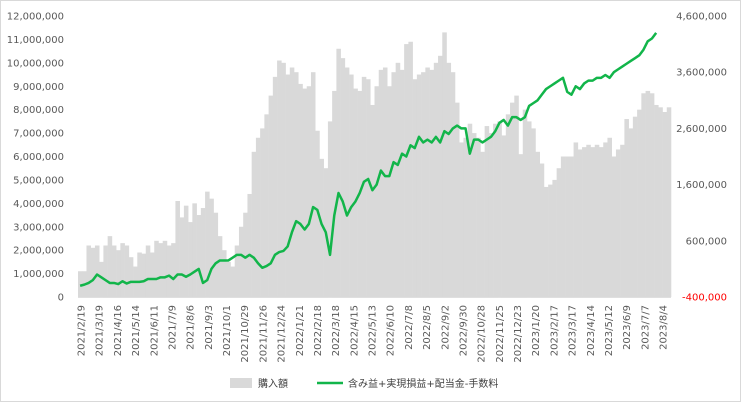  What do you see at coordinates (38, 251) in the screenshot?
I see `left-tick-label: 2,000,000` at bounding box center [38, 251].